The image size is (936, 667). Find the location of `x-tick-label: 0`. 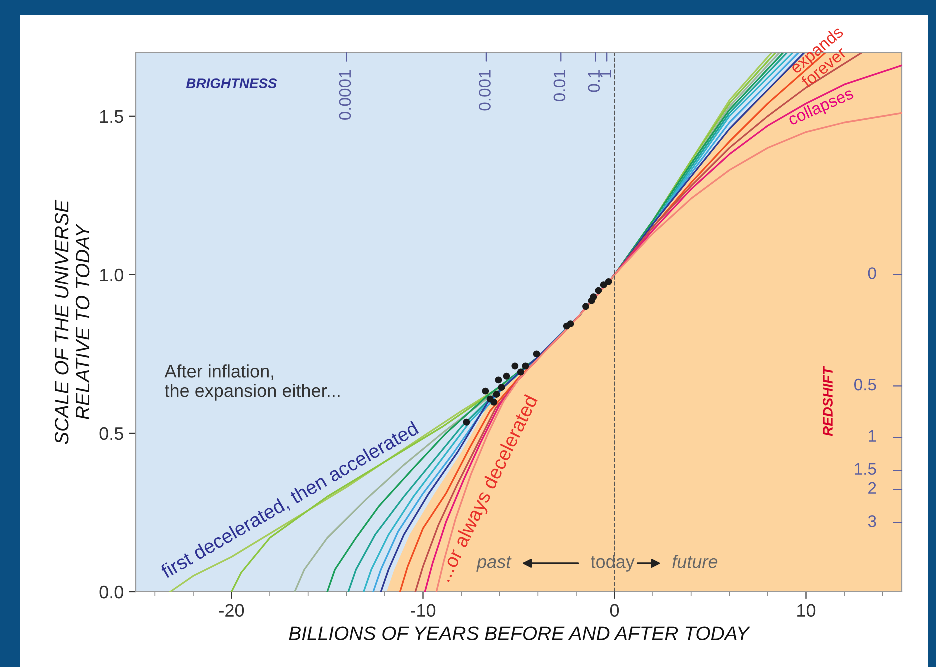

x-tick-label: 0 is located at coordinates (615, 611).